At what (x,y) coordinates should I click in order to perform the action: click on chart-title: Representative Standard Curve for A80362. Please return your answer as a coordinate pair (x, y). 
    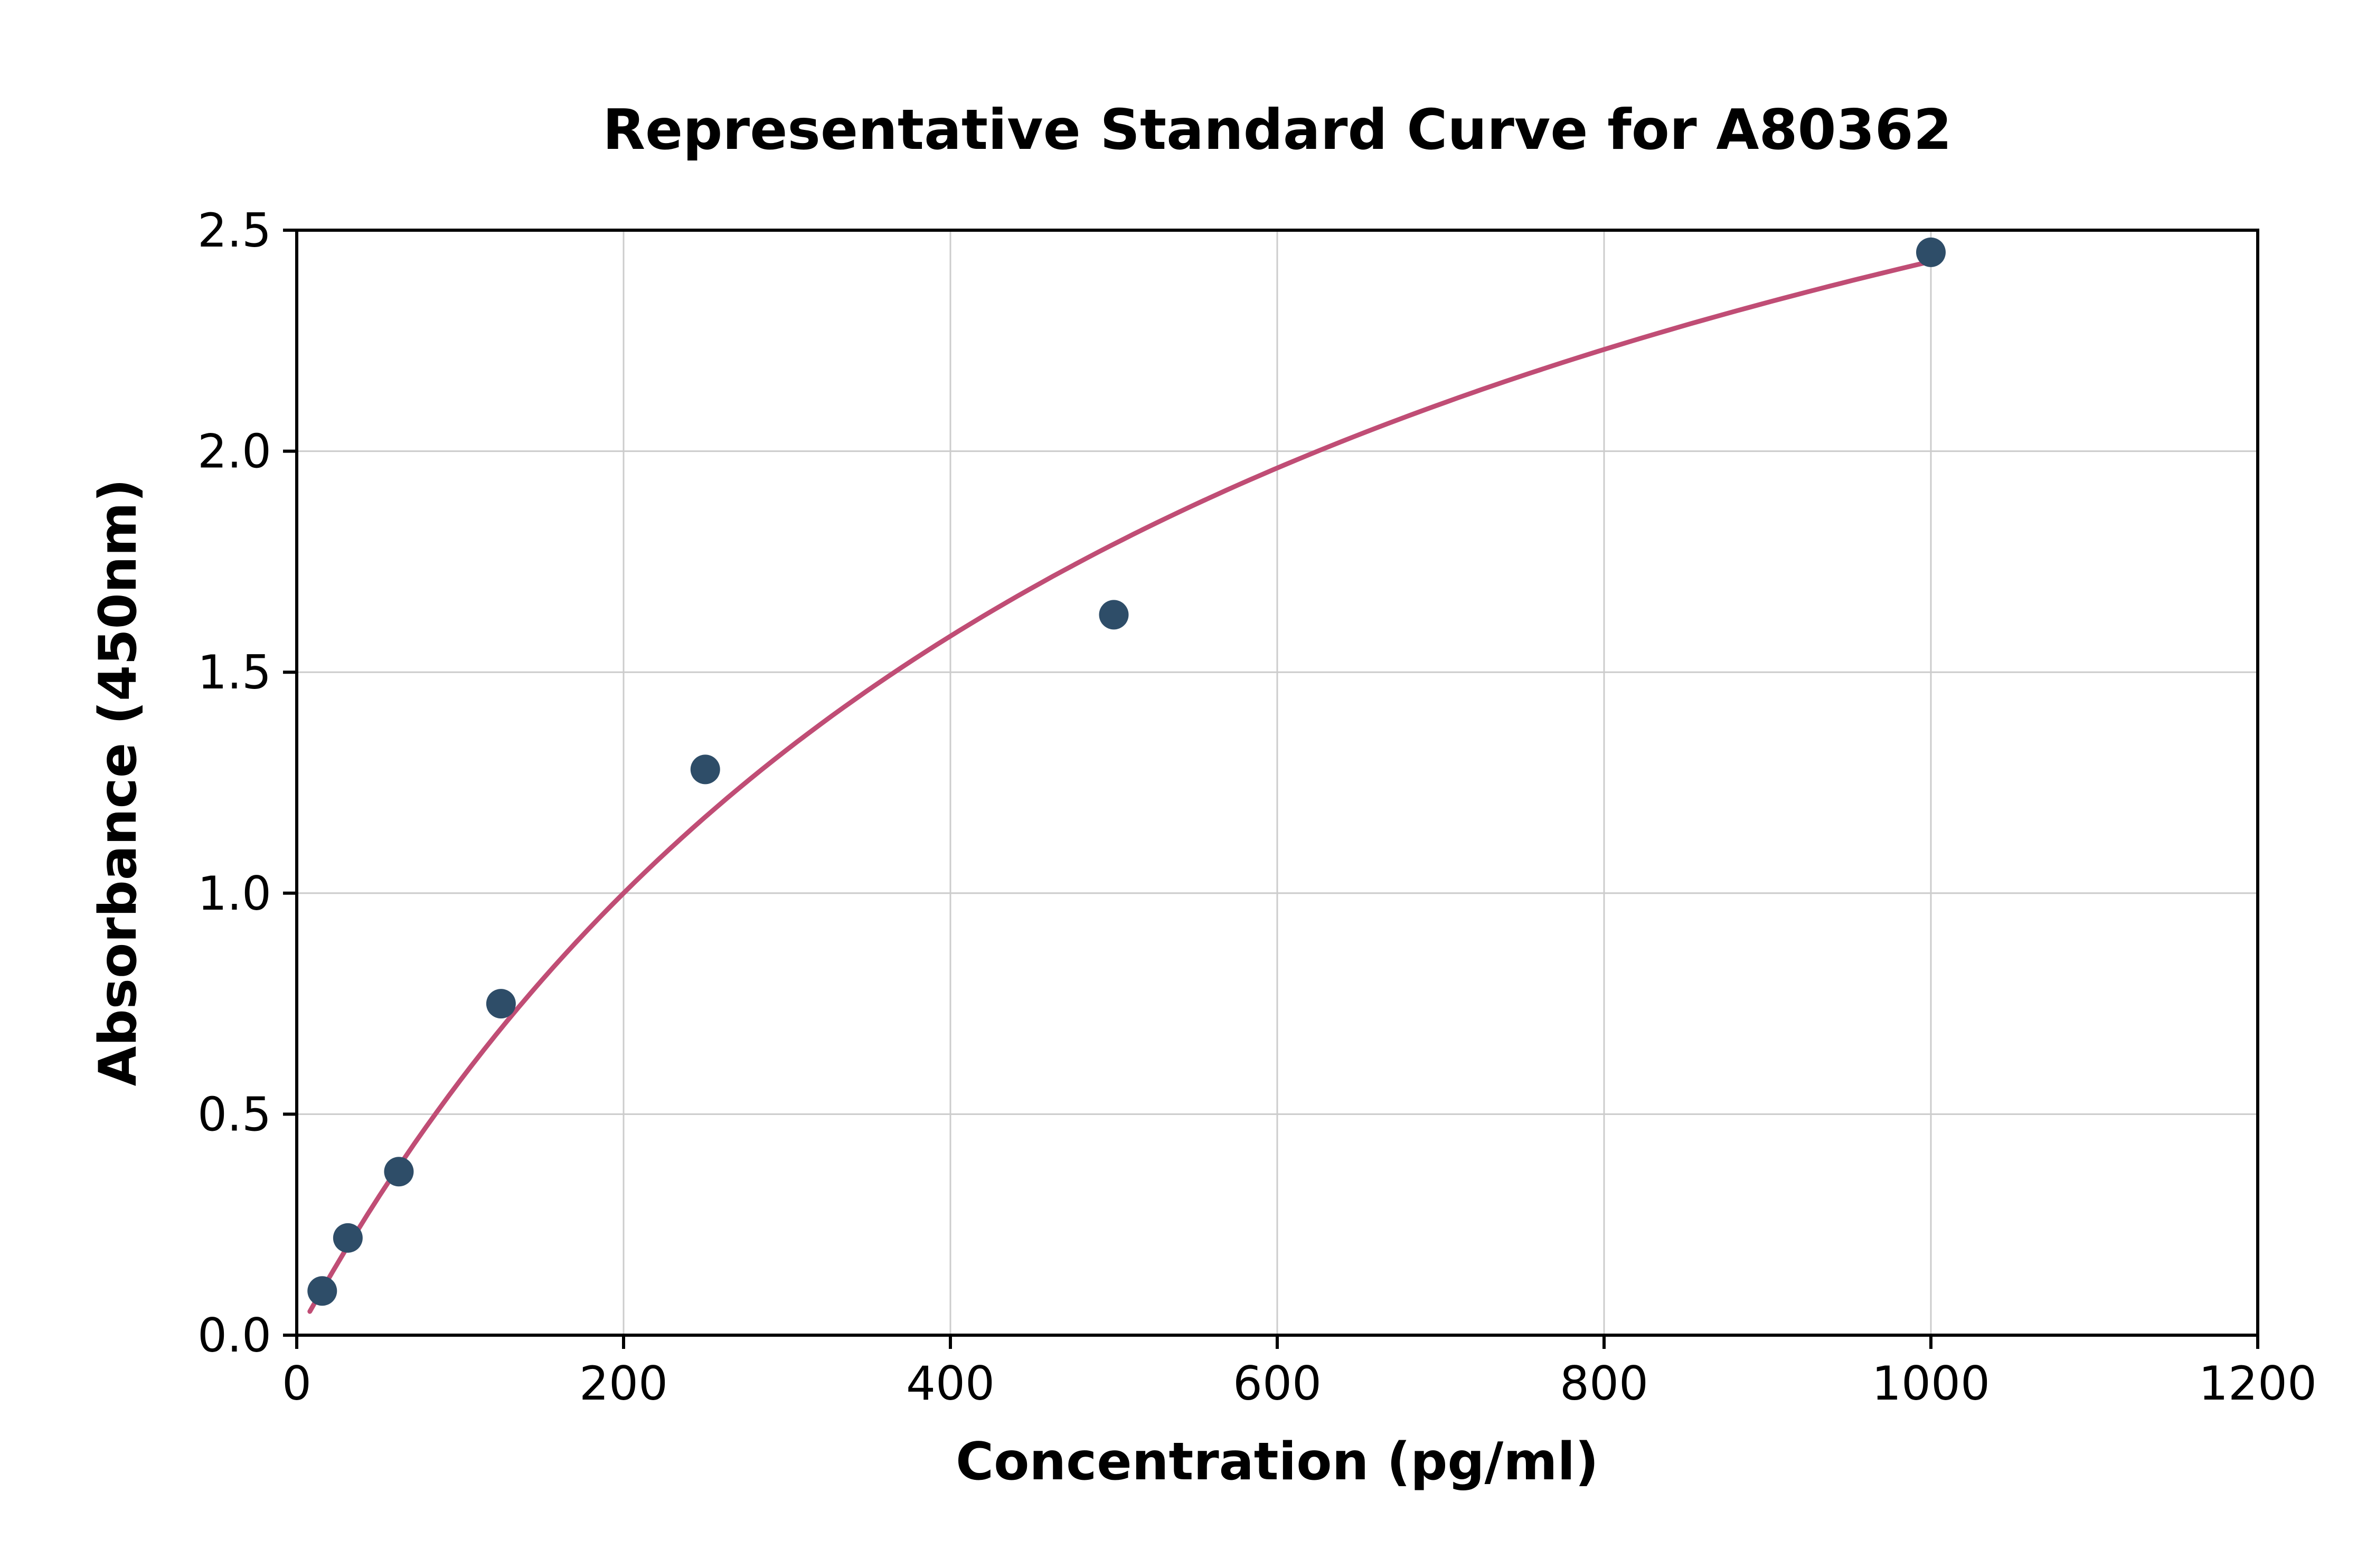
    Looking at the image, I should click on (1277, 130).